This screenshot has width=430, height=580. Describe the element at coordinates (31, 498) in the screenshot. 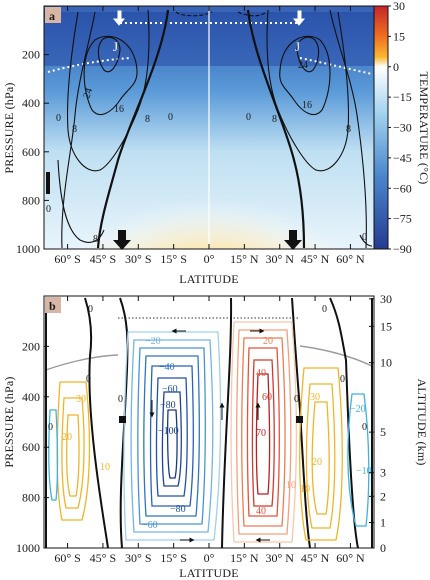

I see `y-tick-label: 800` at that location.